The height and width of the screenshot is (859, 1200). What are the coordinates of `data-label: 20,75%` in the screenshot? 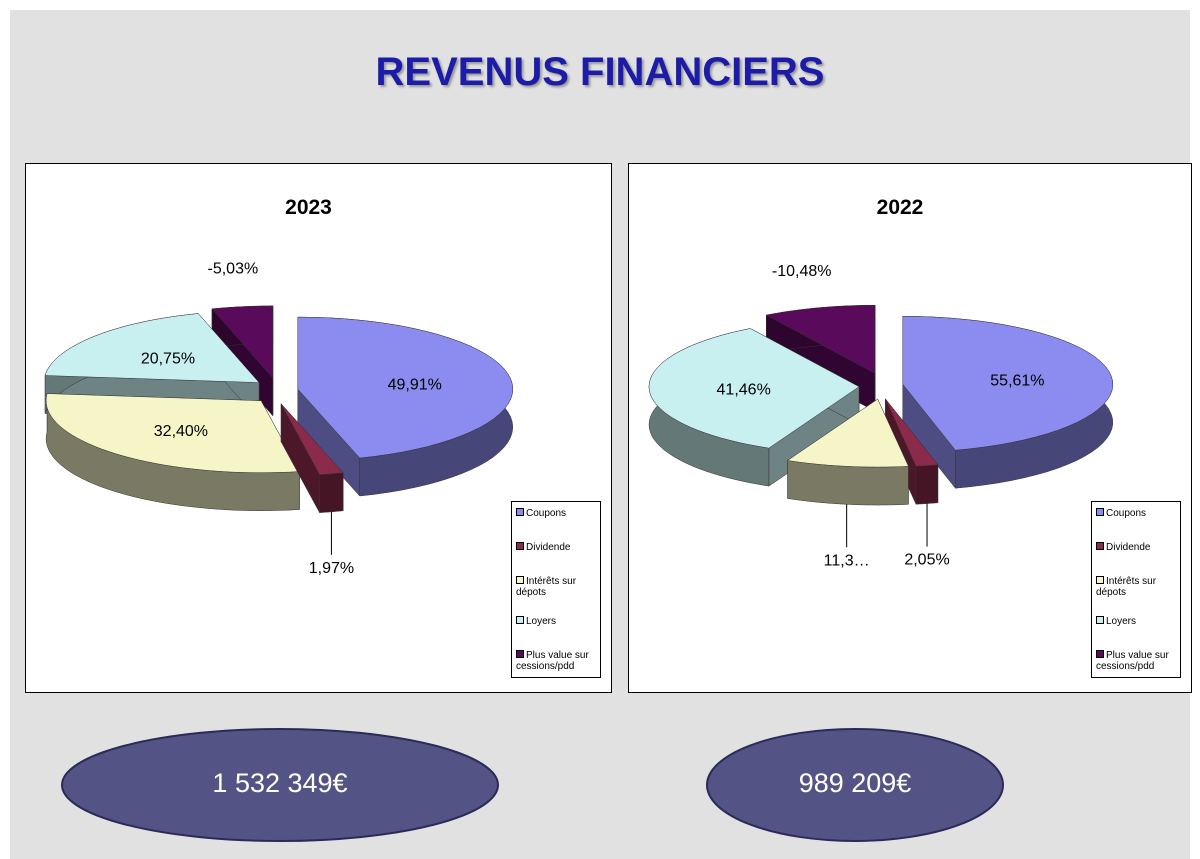 It's located at (168, 358).